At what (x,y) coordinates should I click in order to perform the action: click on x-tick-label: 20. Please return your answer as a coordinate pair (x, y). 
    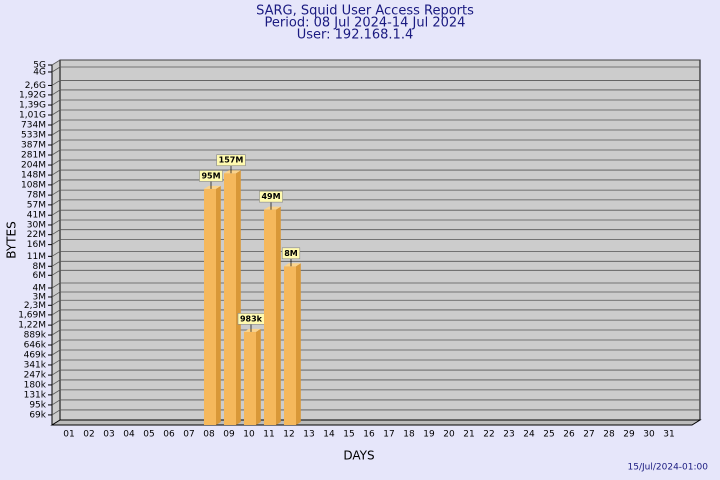
    Looking at the image, I should click on (449, 435).